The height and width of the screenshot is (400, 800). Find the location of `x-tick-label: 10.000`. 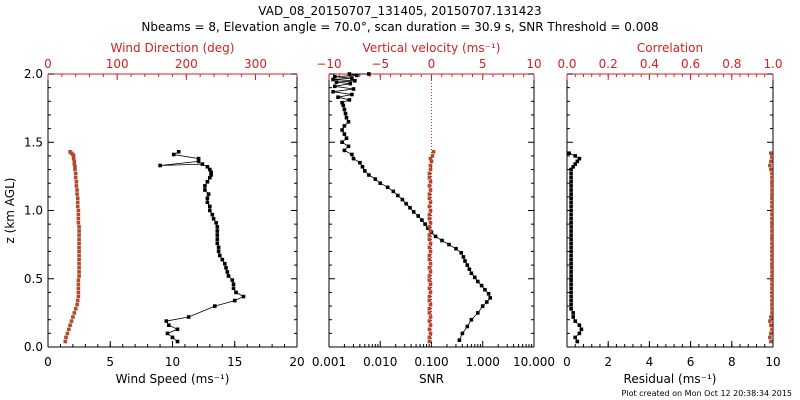

x-tick-label: 10.000 is located at coordinates (534, 362).